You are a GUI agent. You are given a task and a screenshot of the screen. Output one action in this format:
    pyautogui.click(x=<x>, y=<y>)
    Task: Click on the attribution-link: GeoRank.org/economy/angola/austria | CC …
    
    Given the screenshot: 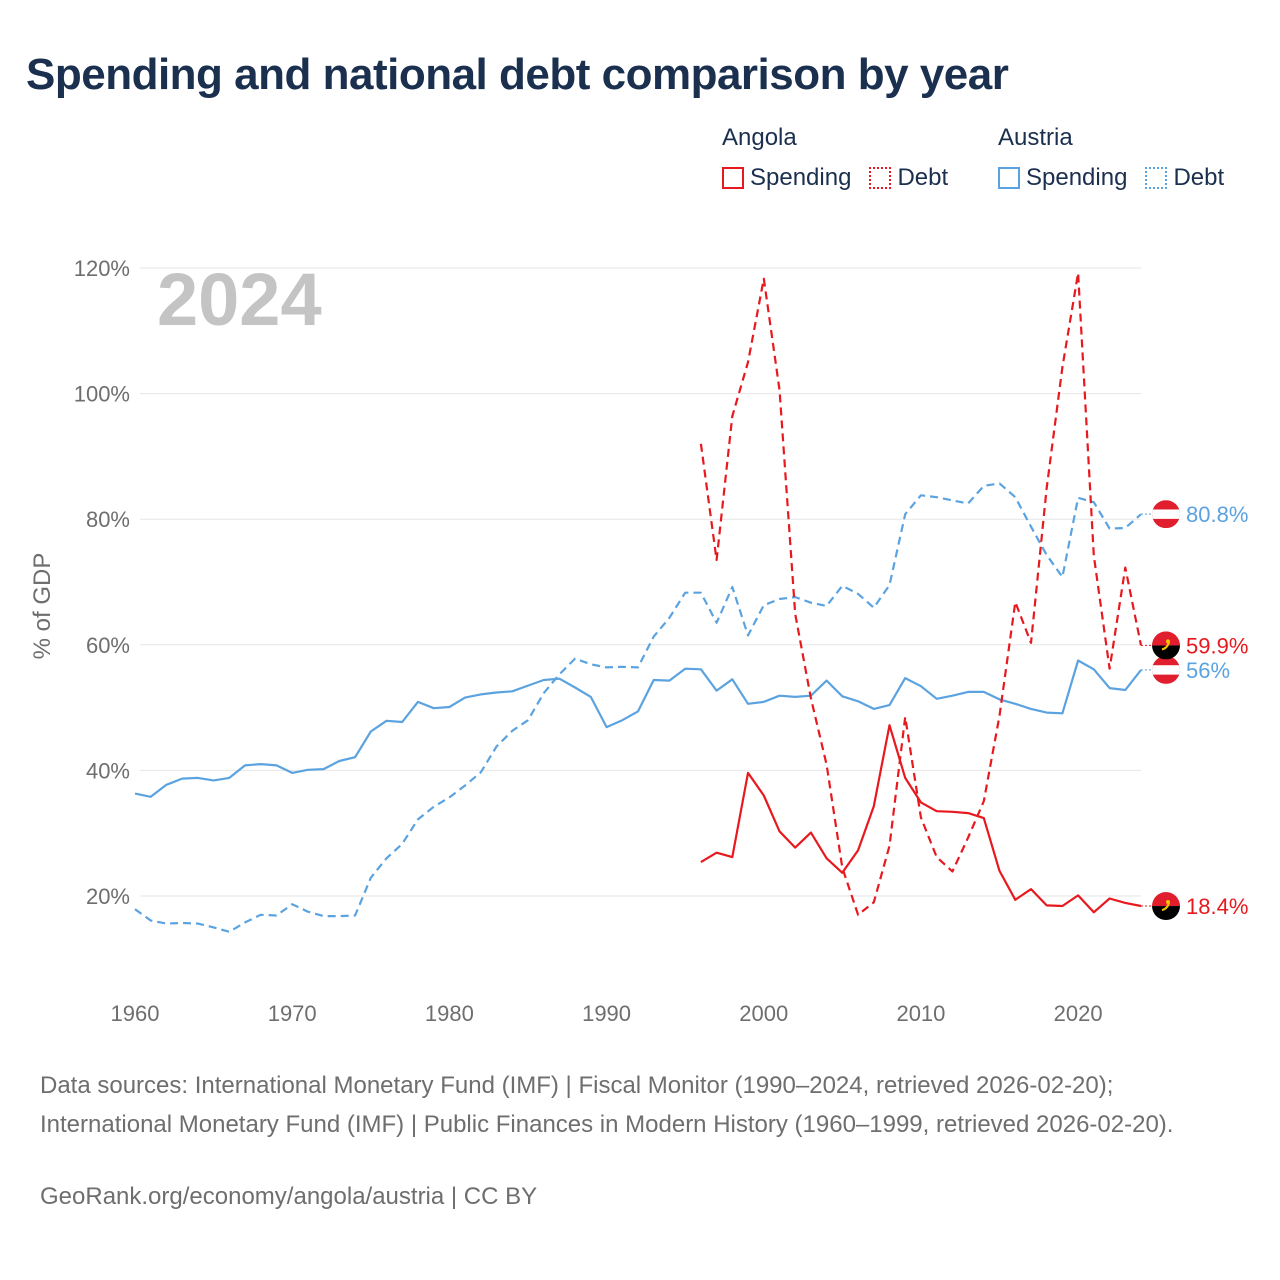 What is the action you would take?
    pyautogui.click(x=289, y=1196)
    